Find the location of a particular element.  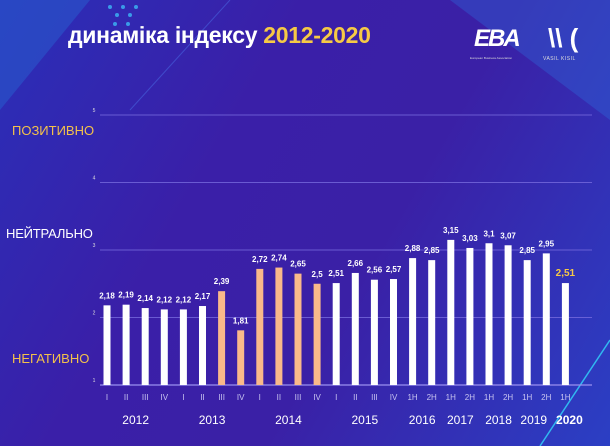

zone-neutral: НЕЙТРАЛЬНО is located at coordinates (49, 233).